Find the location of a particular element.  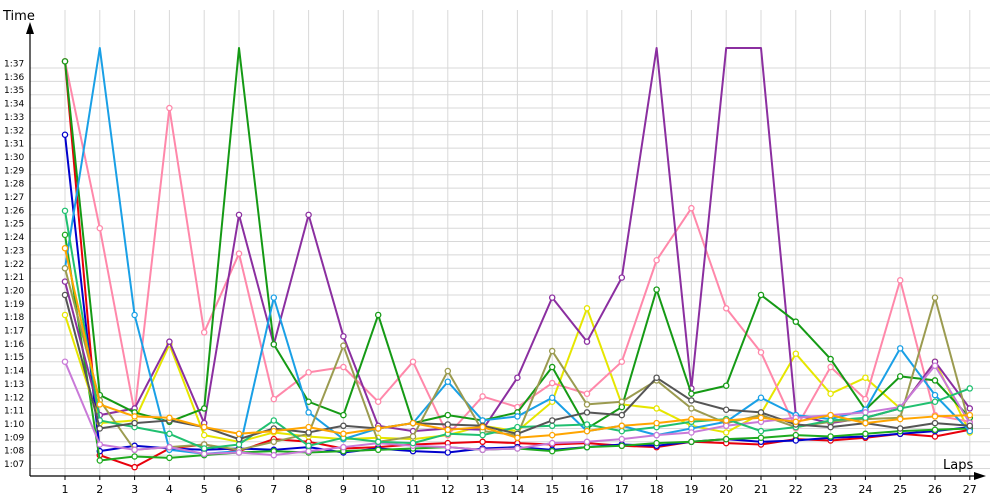

y-tick-label: 1:36 is located at coordinates (14, 78).